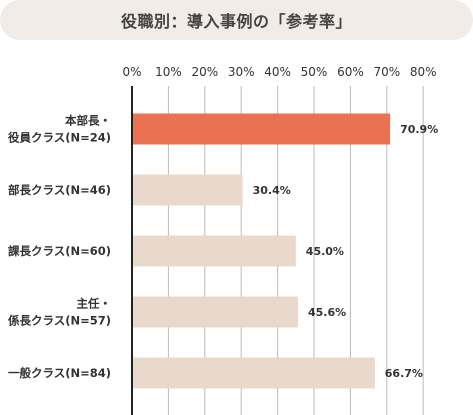  I want to click on category-label: 一般クラス(N=84), so click(59, 373).